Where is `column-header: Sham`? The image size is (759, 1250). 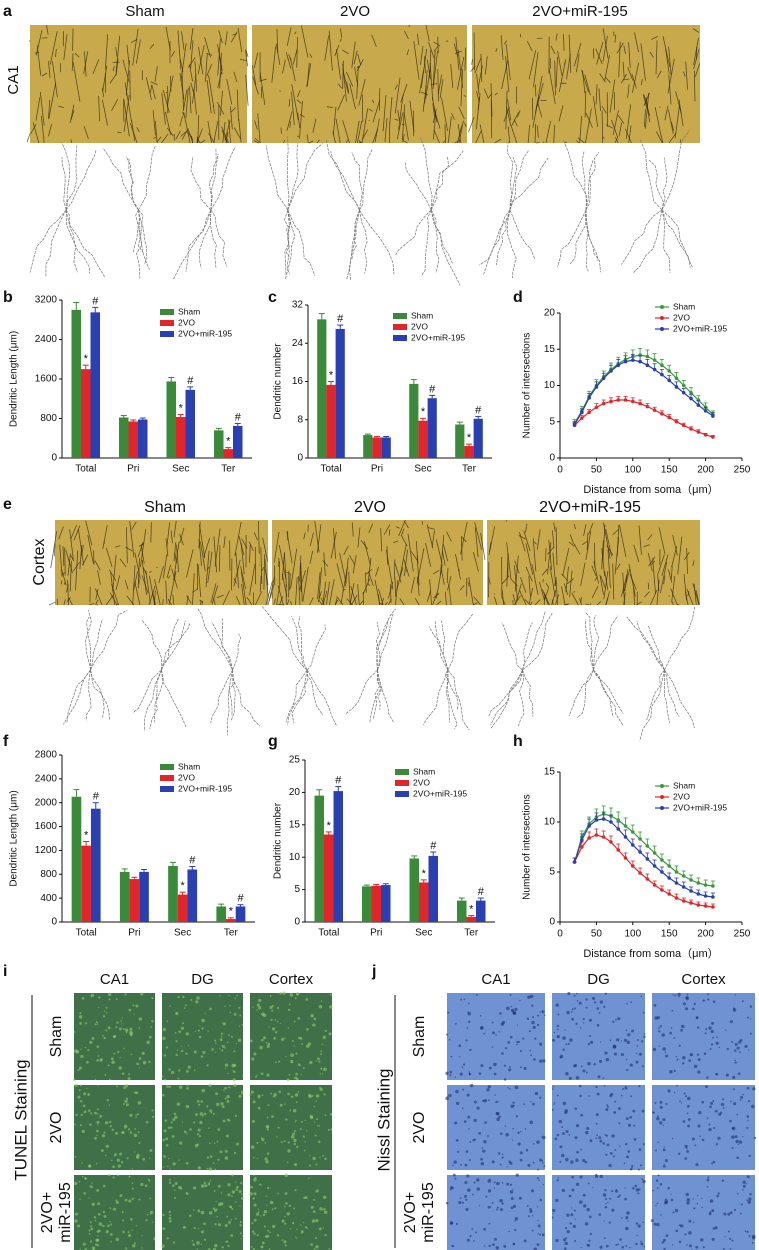
column-header: Sham is located at coordinates (144, 11).